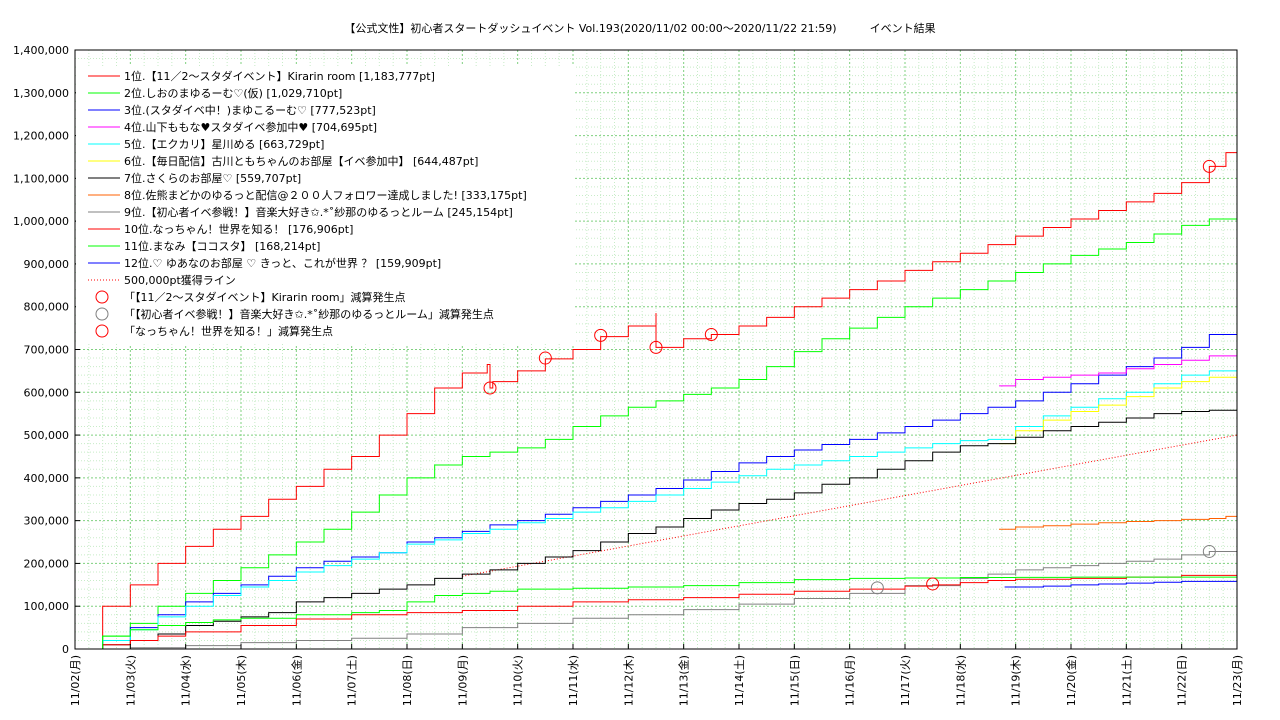  Describe the element at coordinates (41, 178) in the screenshot. I see `y-tick-label: 1,100,000` at that location.